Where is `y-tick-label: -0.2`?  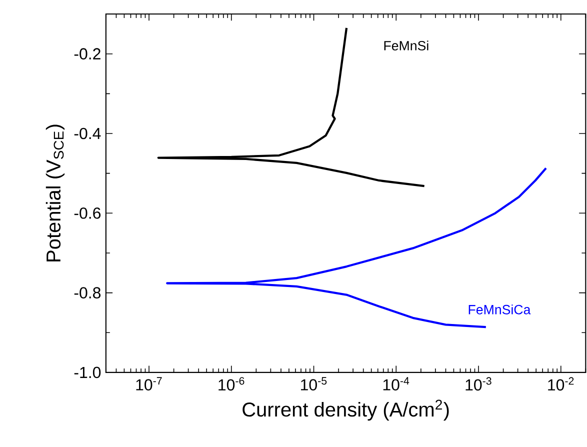
y-tick-label: -0.2 is located at coordinates (87, 54).